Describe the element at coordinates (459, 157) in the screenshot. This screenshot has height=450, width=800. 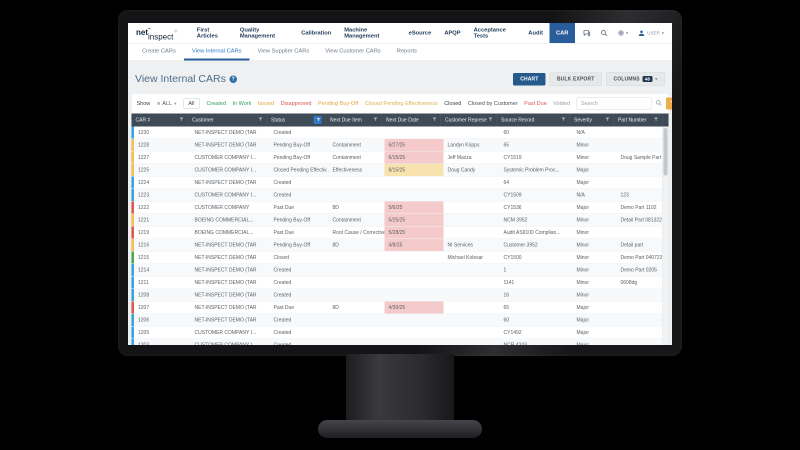
I see `cell-rep: Jeff Mazza` at that location.